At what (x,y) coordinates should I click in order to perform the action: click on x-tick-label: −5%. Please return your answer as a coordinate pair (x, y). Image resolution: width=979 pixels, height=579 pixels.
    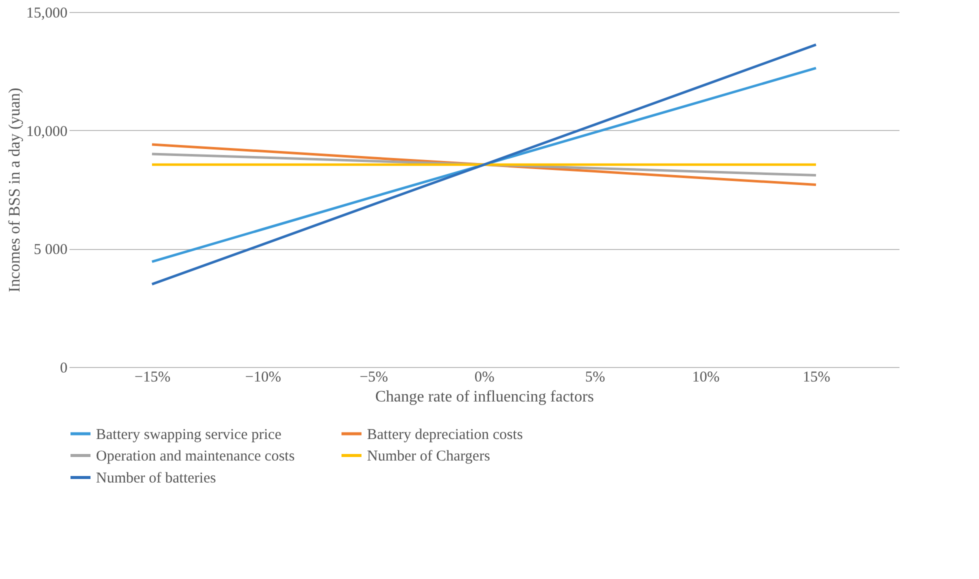
    Looking at the image, I should click on (374, 378).